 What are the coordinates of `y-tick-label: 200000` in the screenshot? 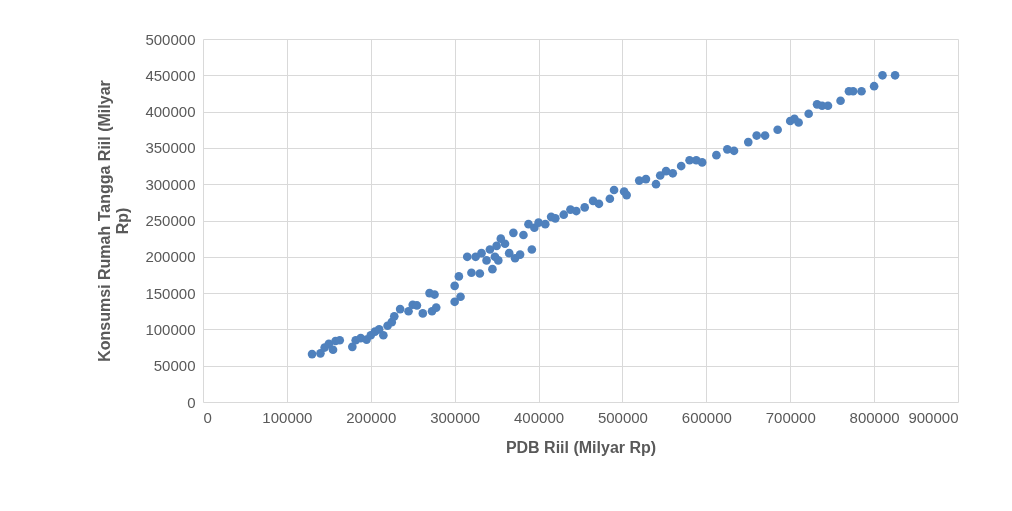 It's located at (170, 257).